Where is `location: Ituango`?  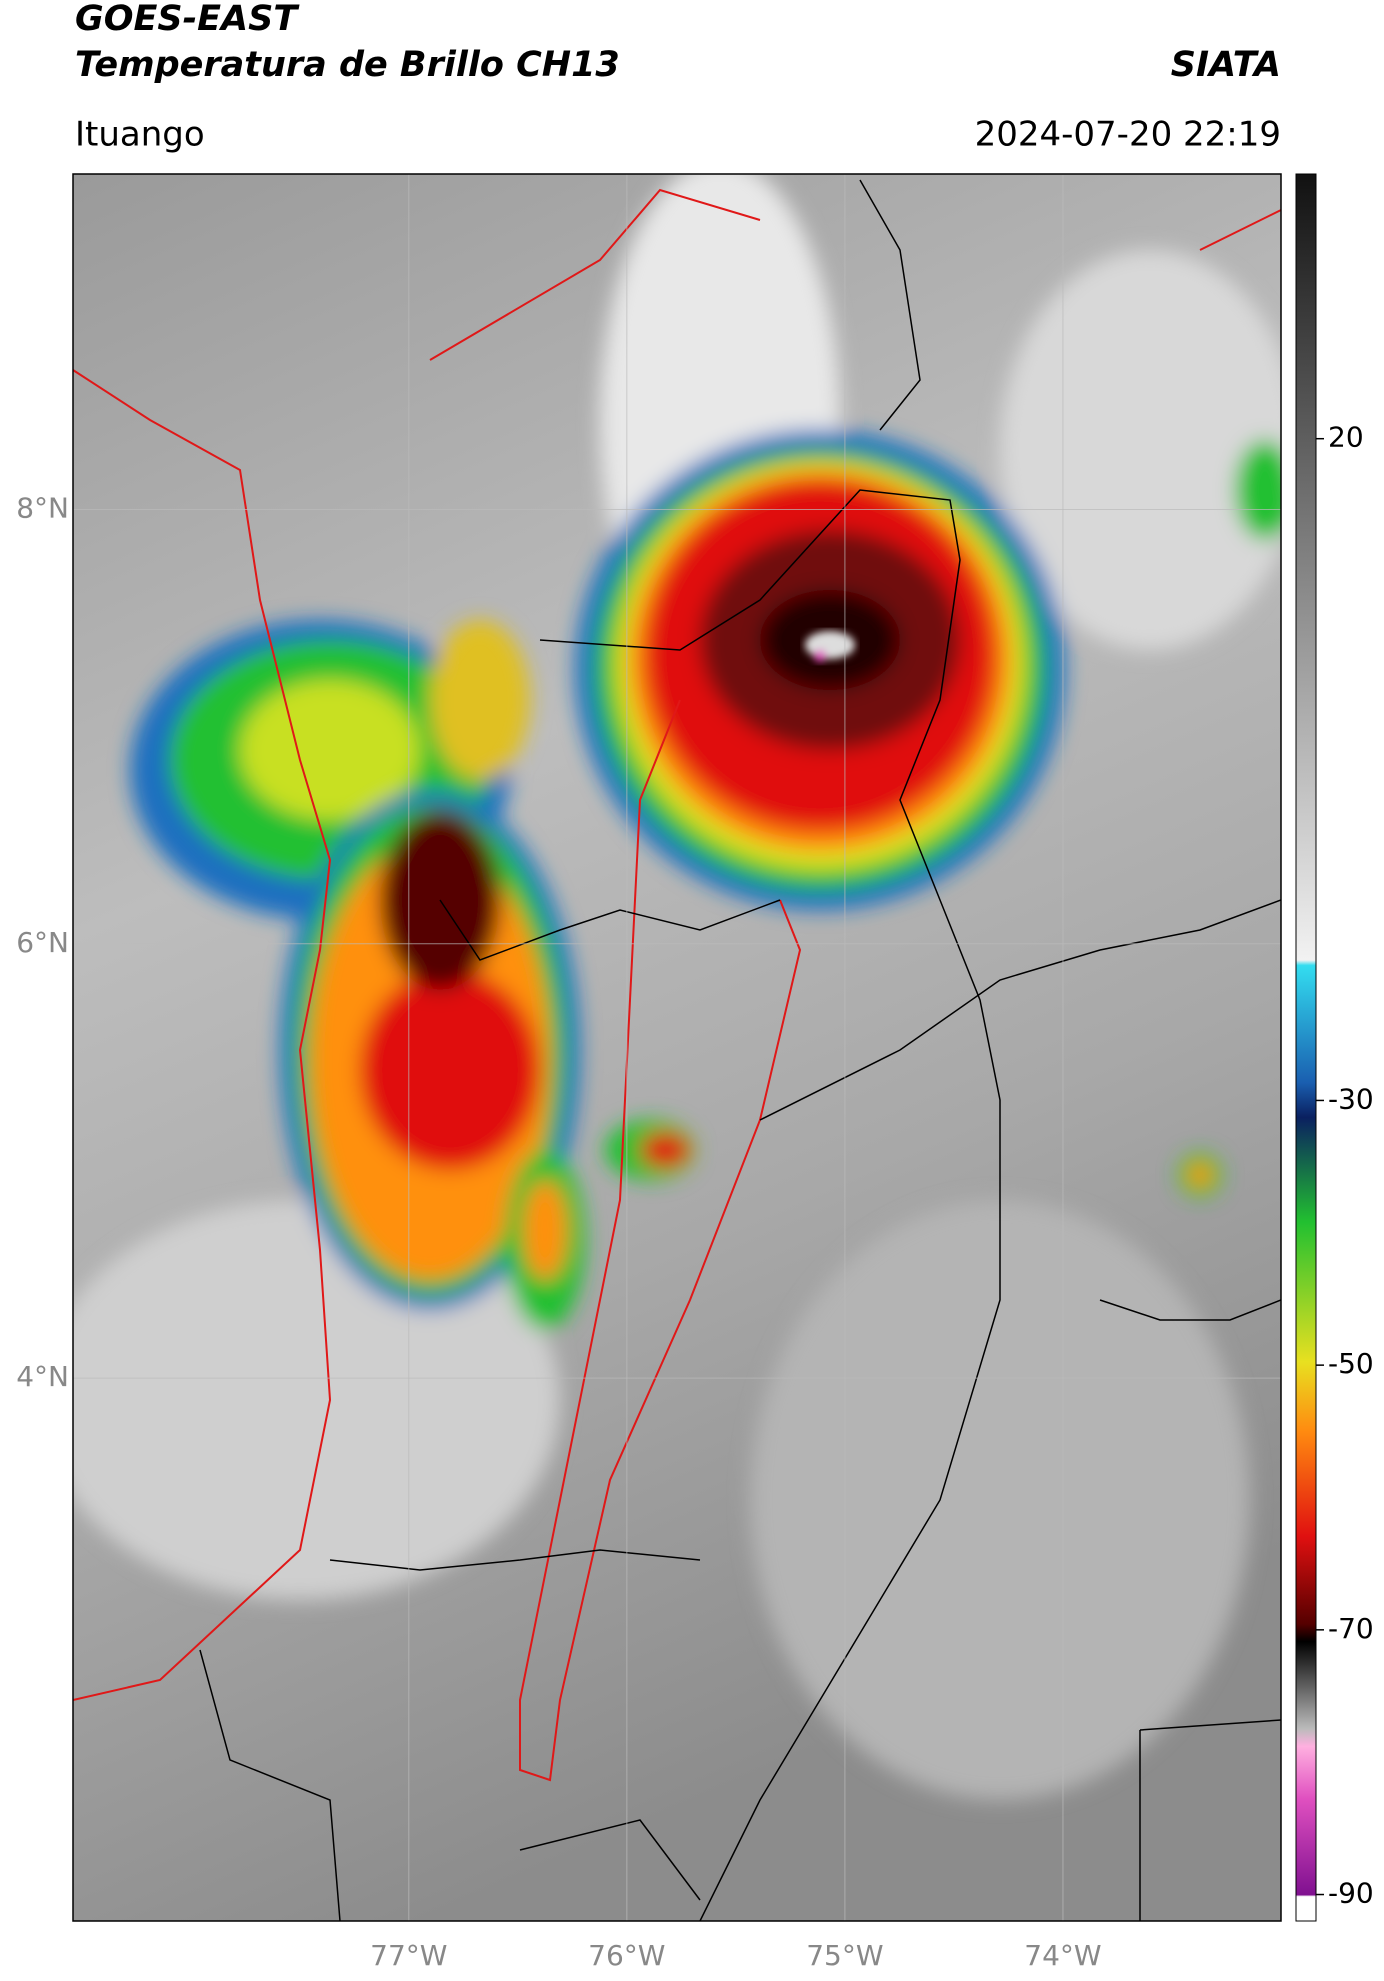 location: Ituango is located at coordinates (140, 135).